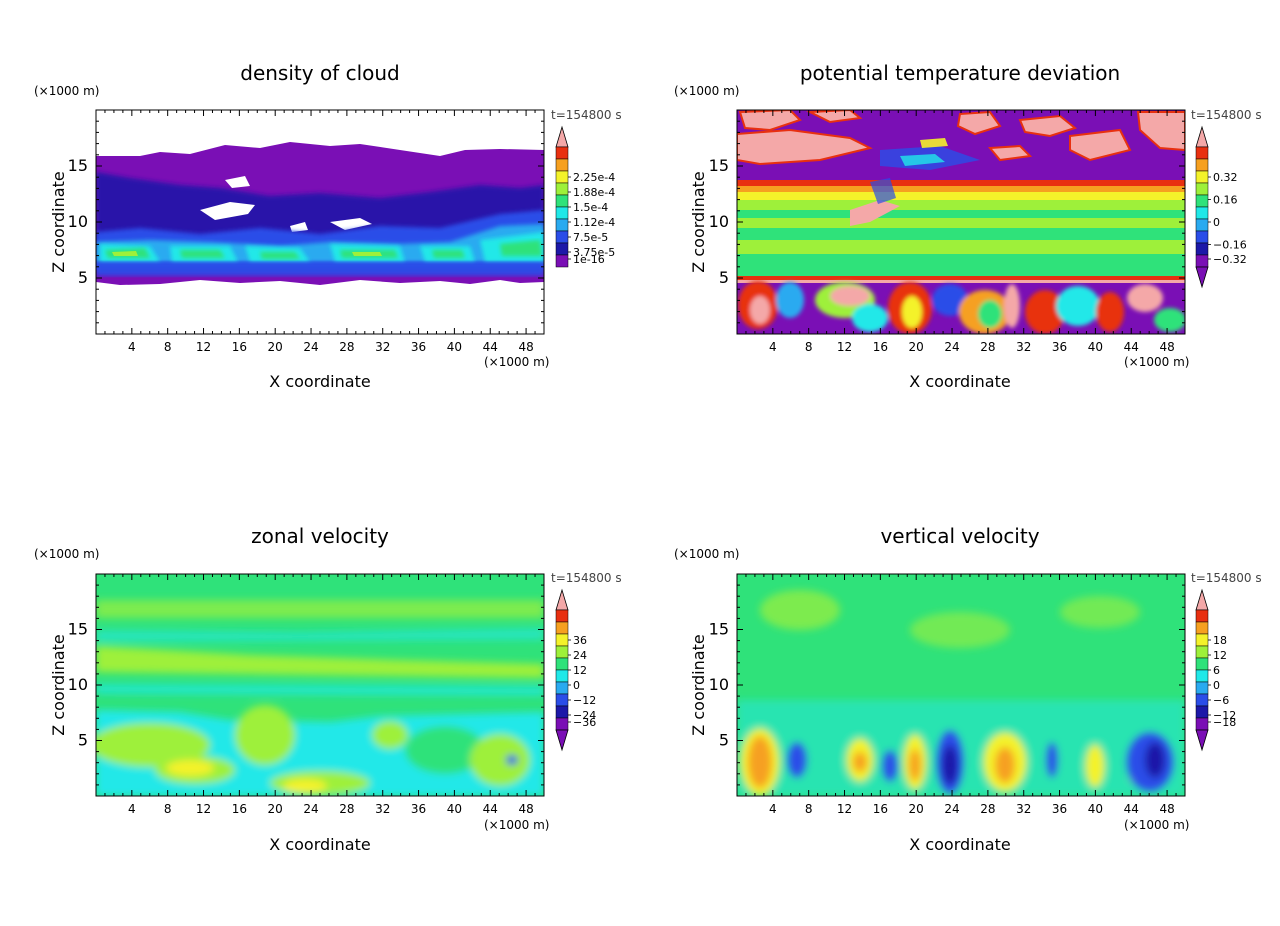  Describe the element at coordinates (1224, 722) in the screenshot. I see `colorbar-label: −18` at that location.